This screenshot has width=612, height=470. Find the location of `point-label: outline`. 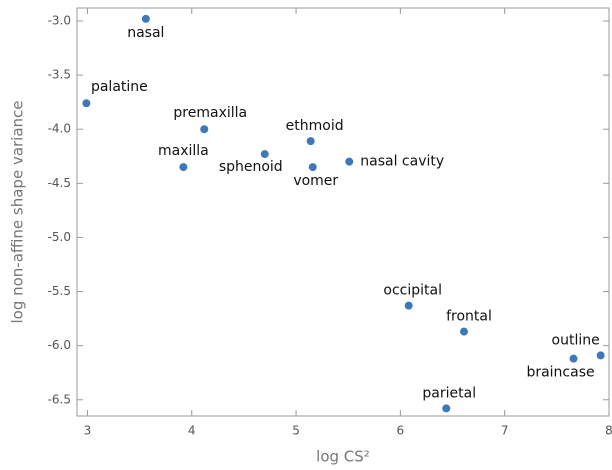

point-label: outline is located at coordinates (576, 340).